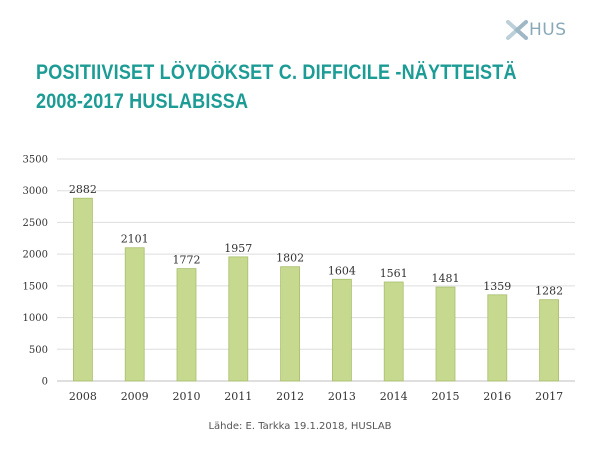 The height and width of the screenshot is (450, 600). What do you see at coordinates (135, 396) in the screenshot?
I see `x-tick-label: 2009` at bounding box center [135, 396].